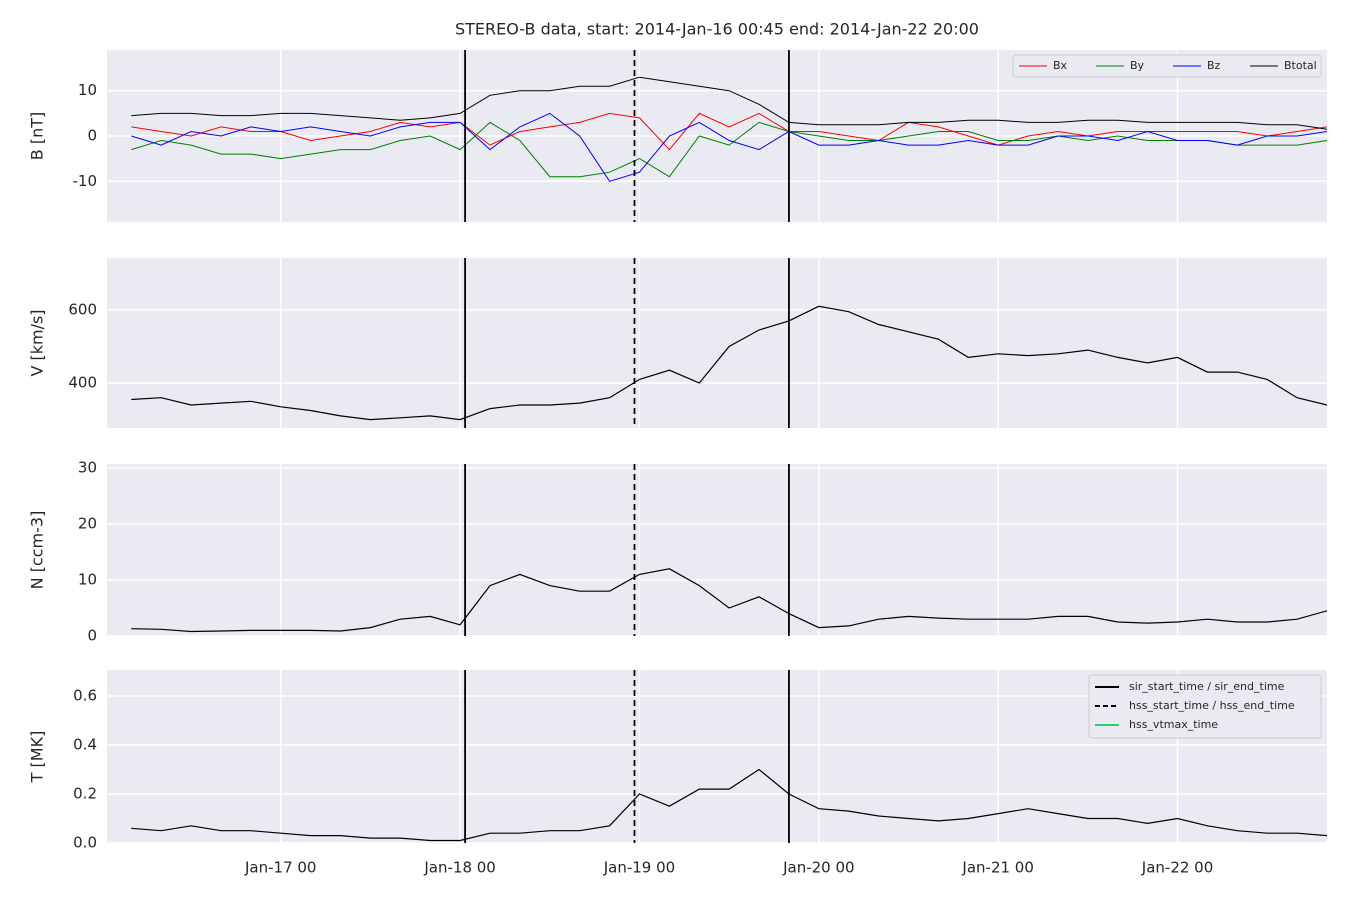  I want to click on x-tick-label: Jan-19 00, so click(639, 868).